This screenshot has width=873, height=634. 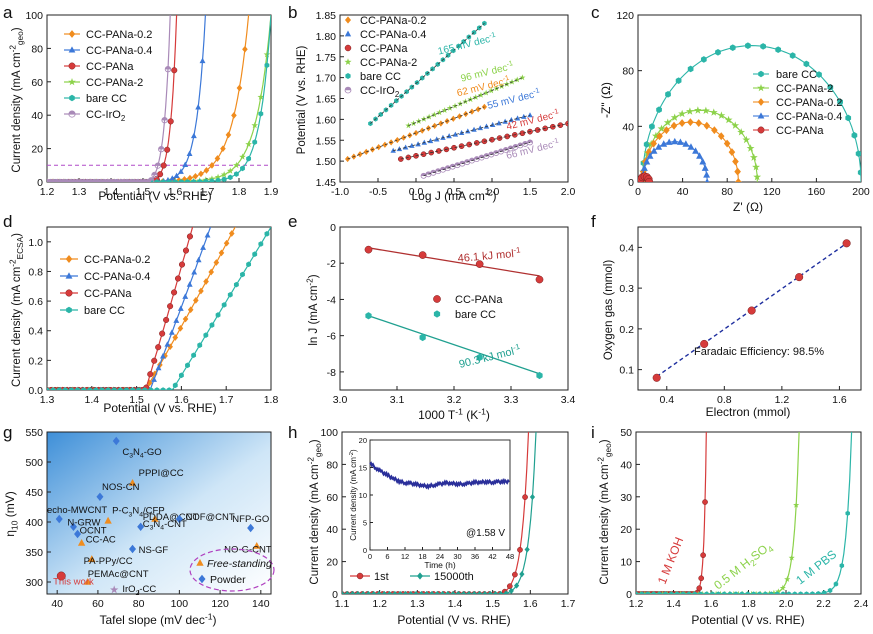 I want to click on y-tick-label: 1.50, so click(x=326, y=162).